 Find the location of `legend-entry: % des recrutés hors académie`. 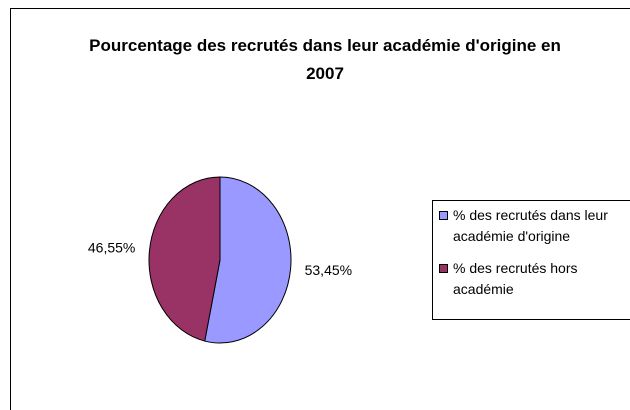

legend-entry: % des recrutés hors académie is located at coordinates (534, 279).